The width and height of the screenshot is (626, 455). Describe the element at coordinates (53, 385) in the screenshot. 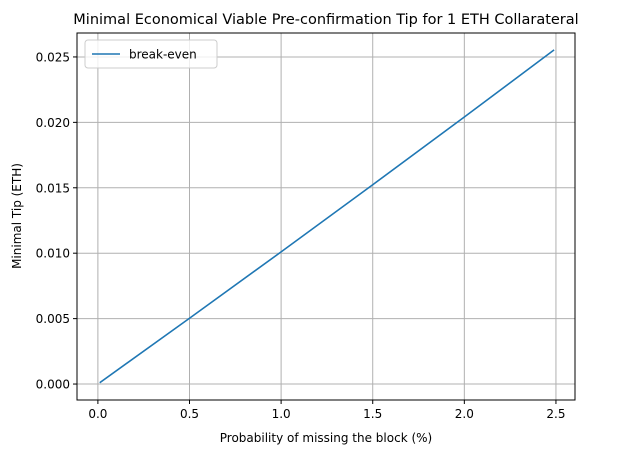

I see `y-tick-label: 0.000` at that location.